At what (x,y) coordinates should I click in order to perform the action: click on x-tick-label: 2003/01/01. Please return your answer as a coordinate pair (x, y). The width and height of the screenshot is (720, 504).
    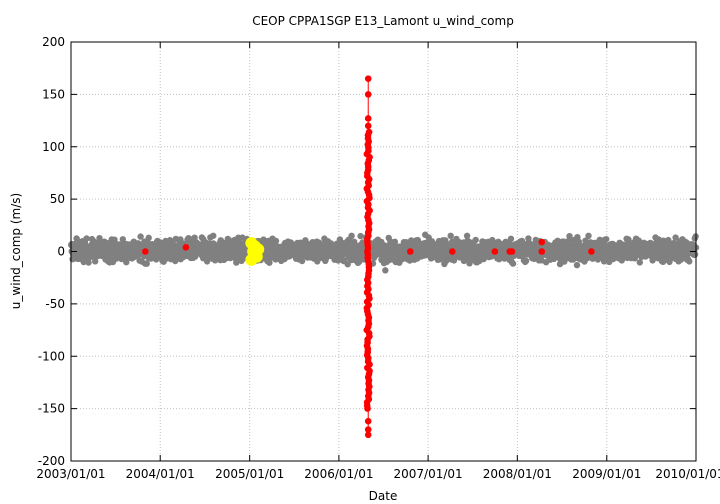
    Looking at the image, I should click on (70, 474).